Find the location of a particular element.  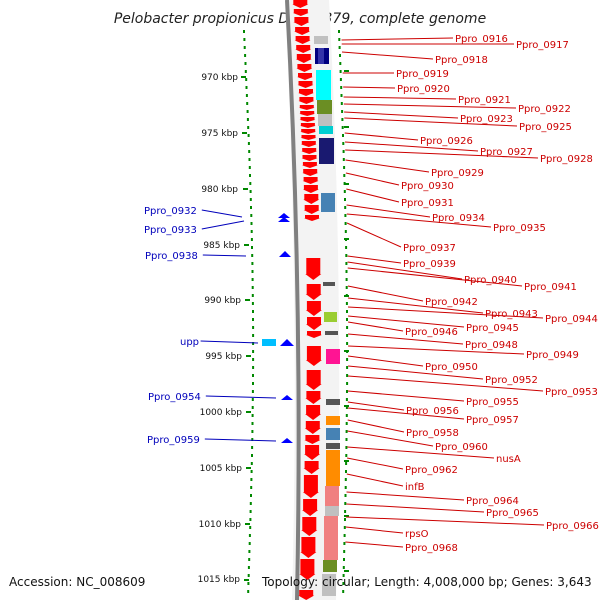

gene-label: Ppro_0927 is located at coordinates (506, 152).